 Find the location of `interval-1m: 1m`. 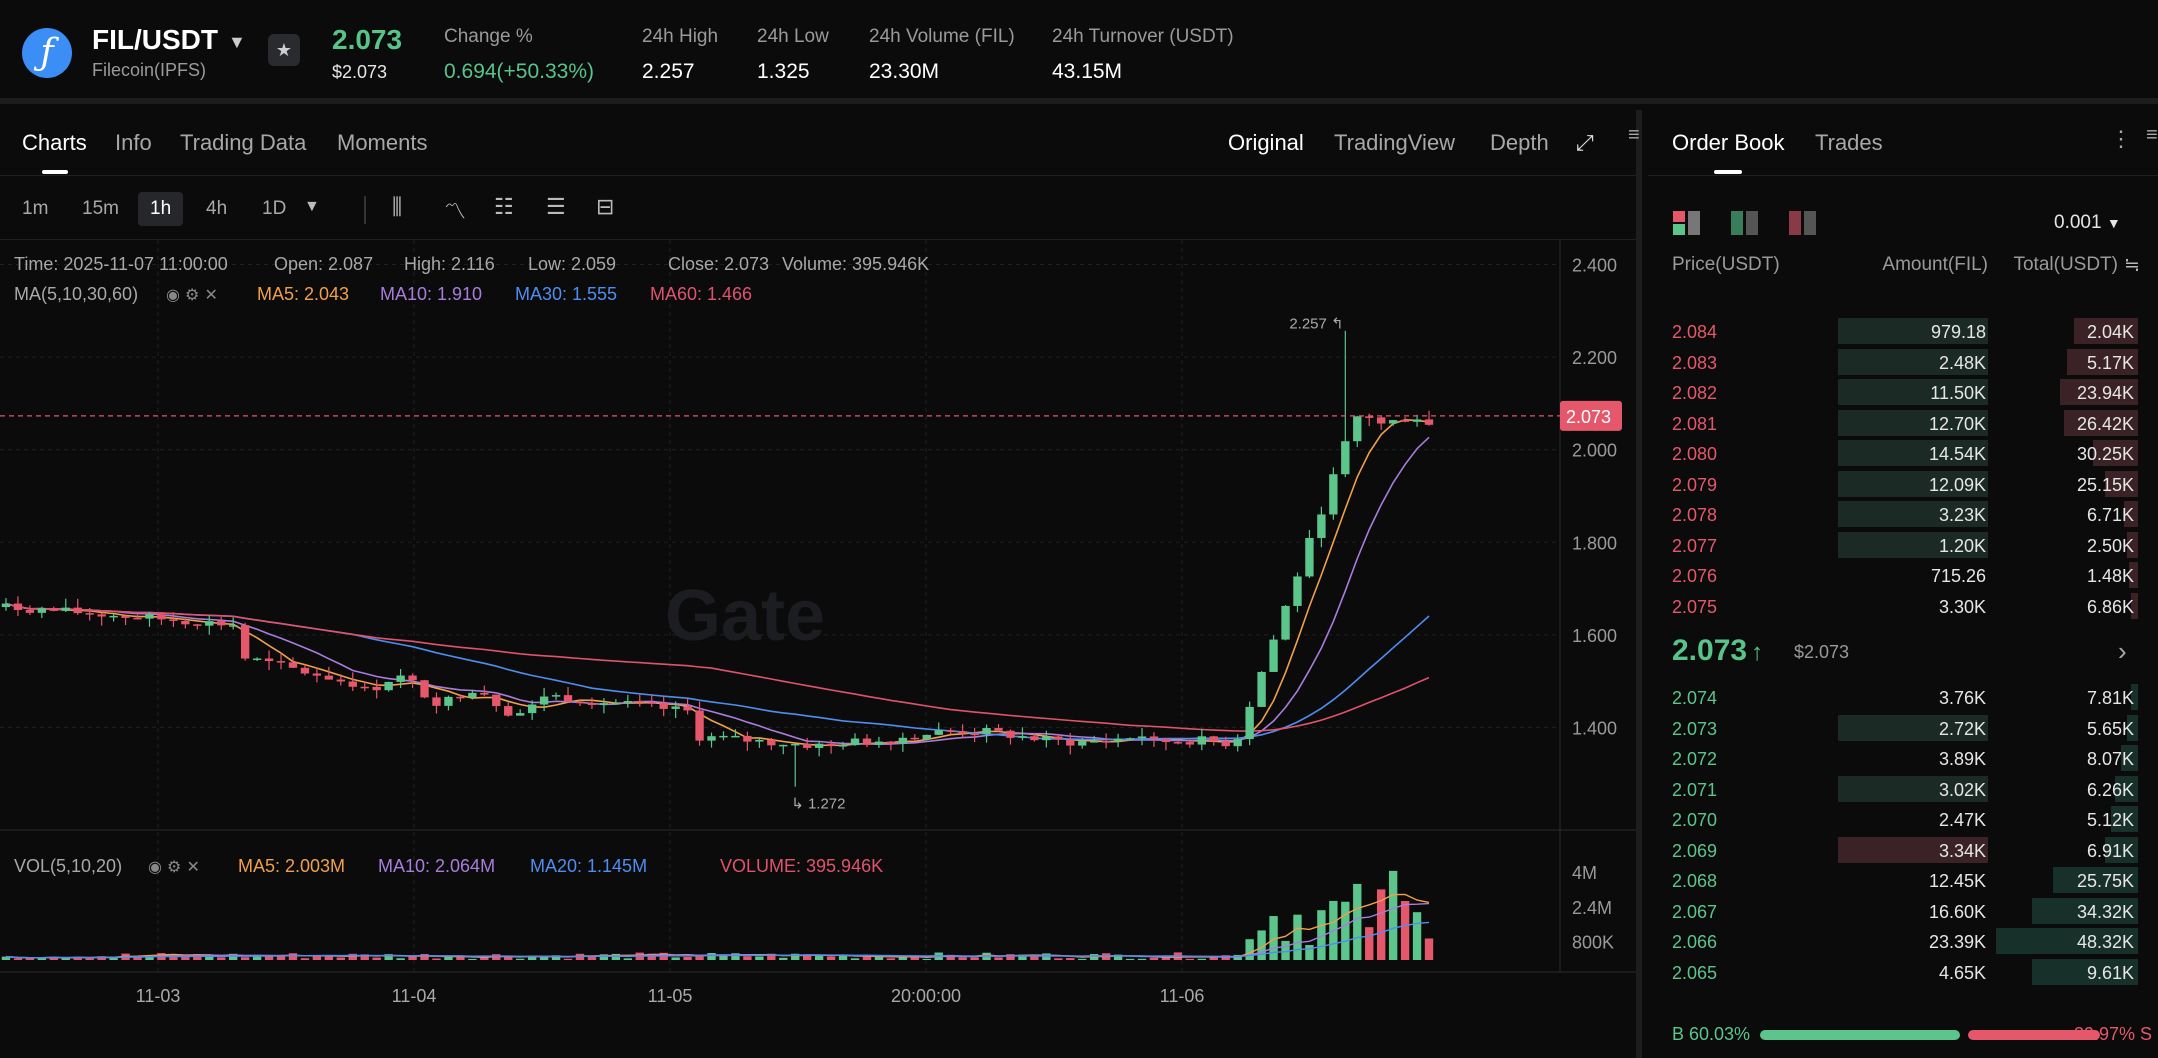

interval-1m: 1m is located at coordinates (35, 208).